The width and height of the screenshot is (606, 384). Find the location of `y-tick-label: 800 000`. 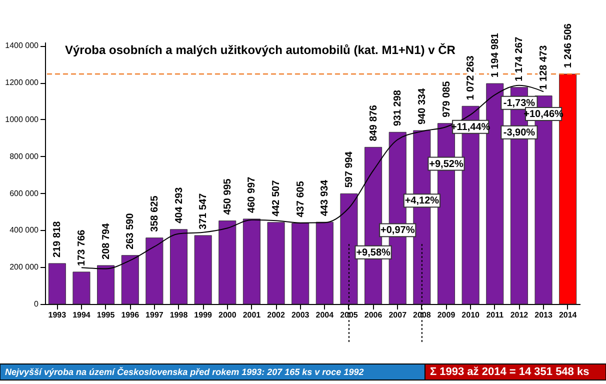

y-tick-label: 800 000 is located at coordinates (25, 156).